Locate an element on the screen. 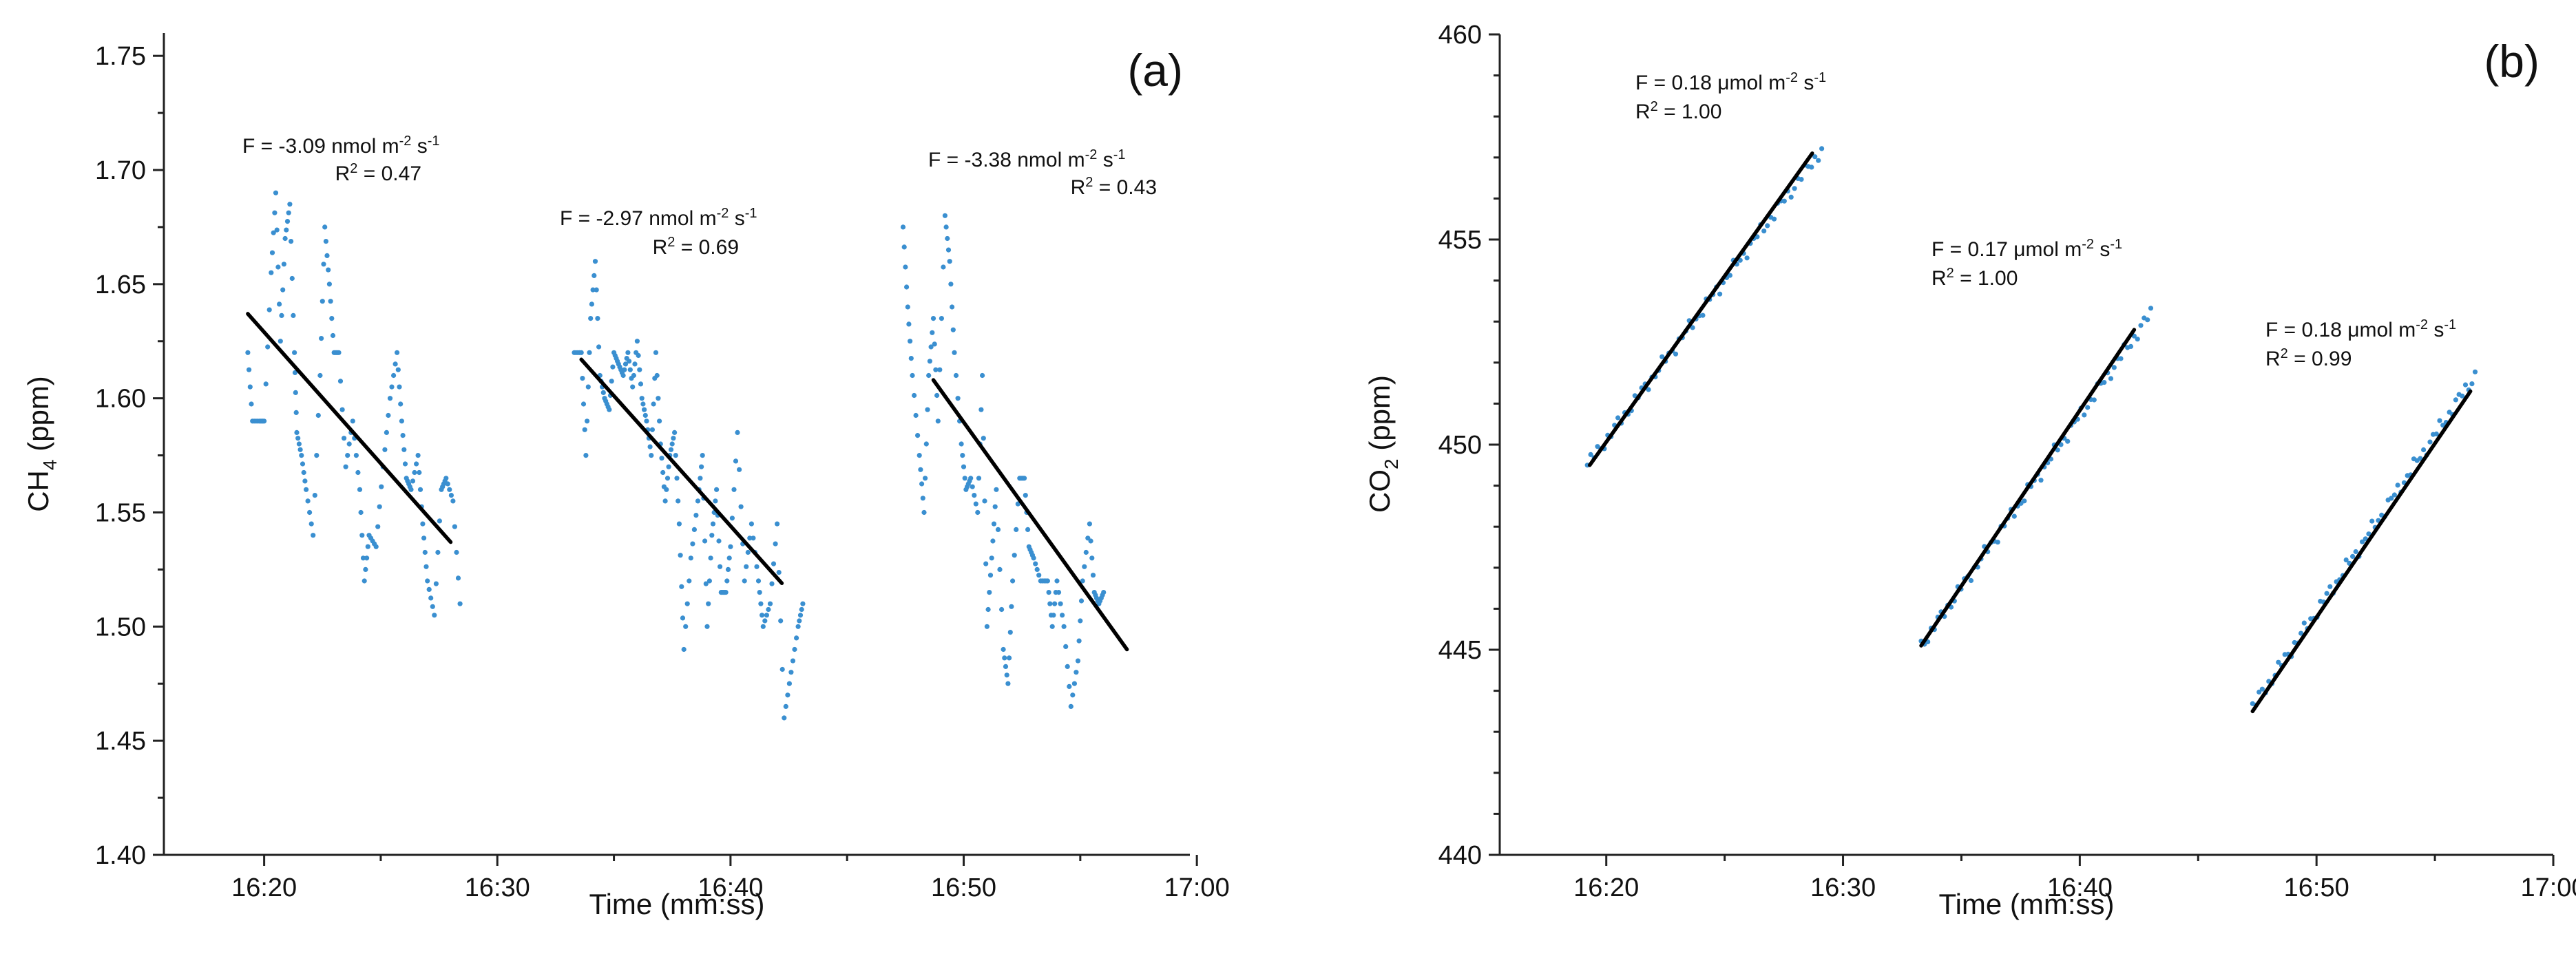 This screenshot has width=2576, height=976. panel-b-y-axis-title: CO2 (ppm) is located at coordinates (1382, 444).